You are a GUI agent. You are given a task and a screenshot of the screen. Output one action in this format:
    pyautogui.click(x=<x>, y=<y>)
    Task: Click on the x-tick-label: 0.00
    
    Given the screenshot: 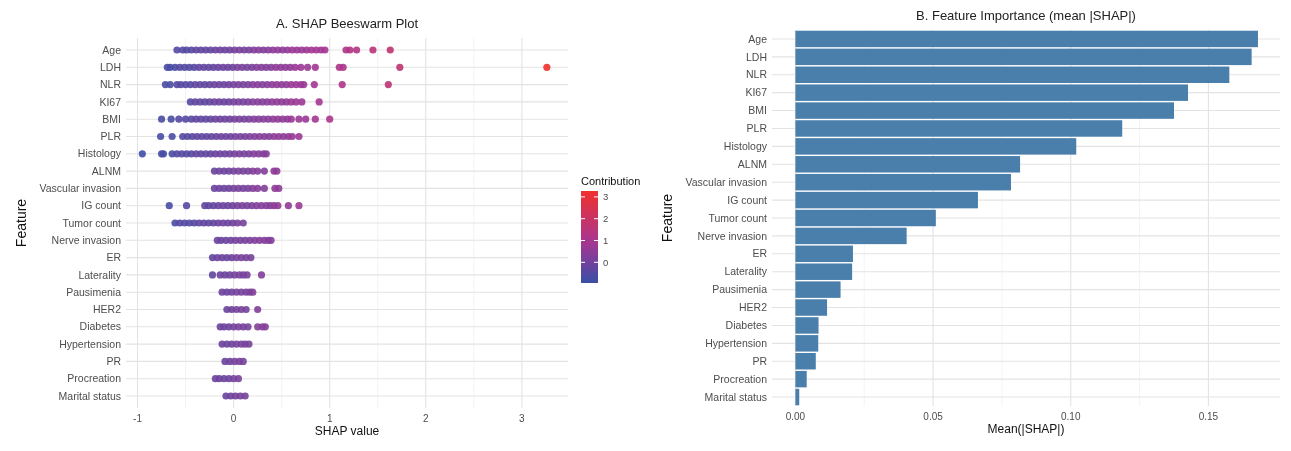 What is the action you would take?
    pyautogui.click(x=795, y=416)
    